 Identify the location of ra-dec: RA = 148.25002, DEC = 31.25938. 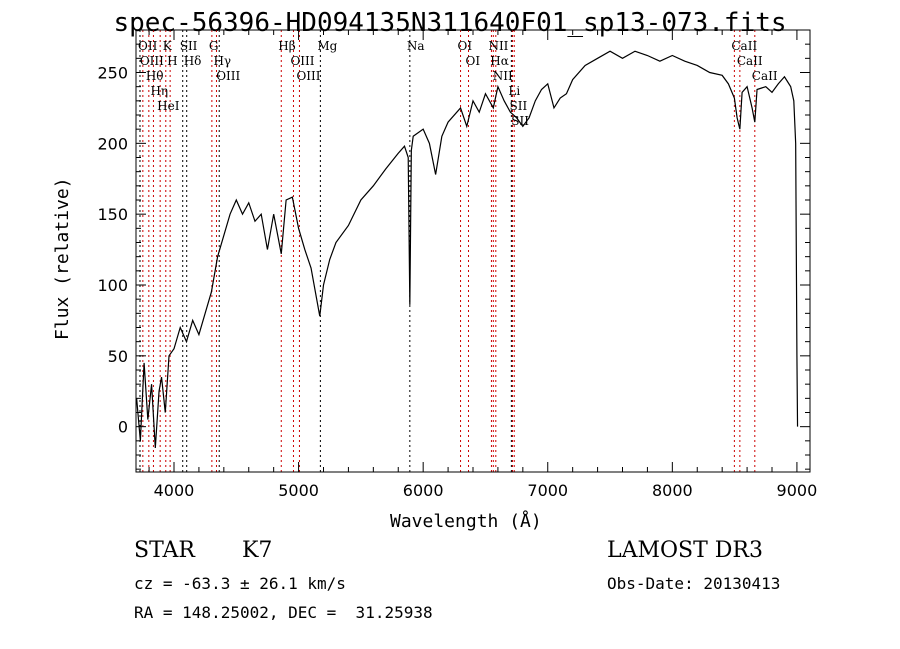
(283, 612).